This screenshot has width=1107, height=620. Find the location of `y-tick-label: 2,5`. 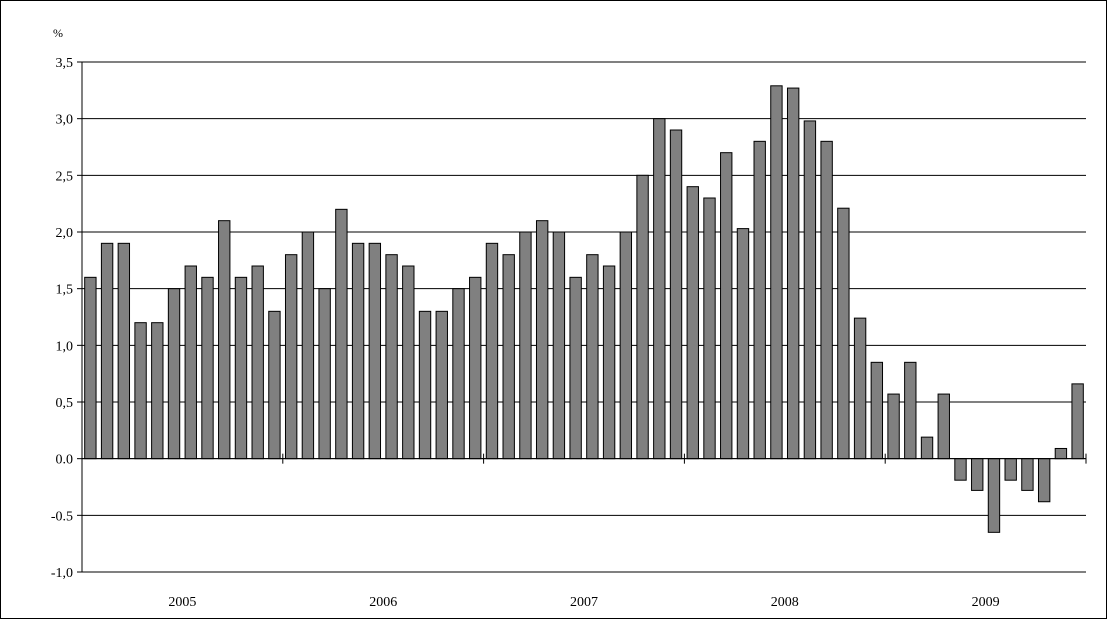

y-tick-label: 2,5 is located at coordinates (65, 176).